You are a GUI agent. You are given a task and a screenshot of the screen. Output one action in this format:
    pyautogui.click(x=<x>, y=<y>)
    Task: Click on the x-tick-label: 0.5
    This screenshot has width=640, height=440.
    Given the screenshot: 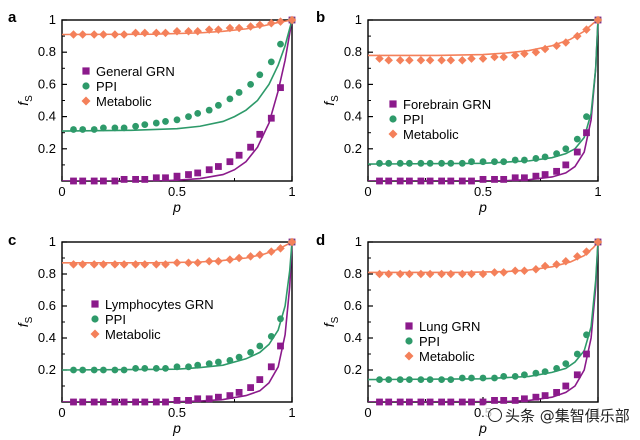 What is the action you would take?
    pyautogui.click(x=177, y=412)
    